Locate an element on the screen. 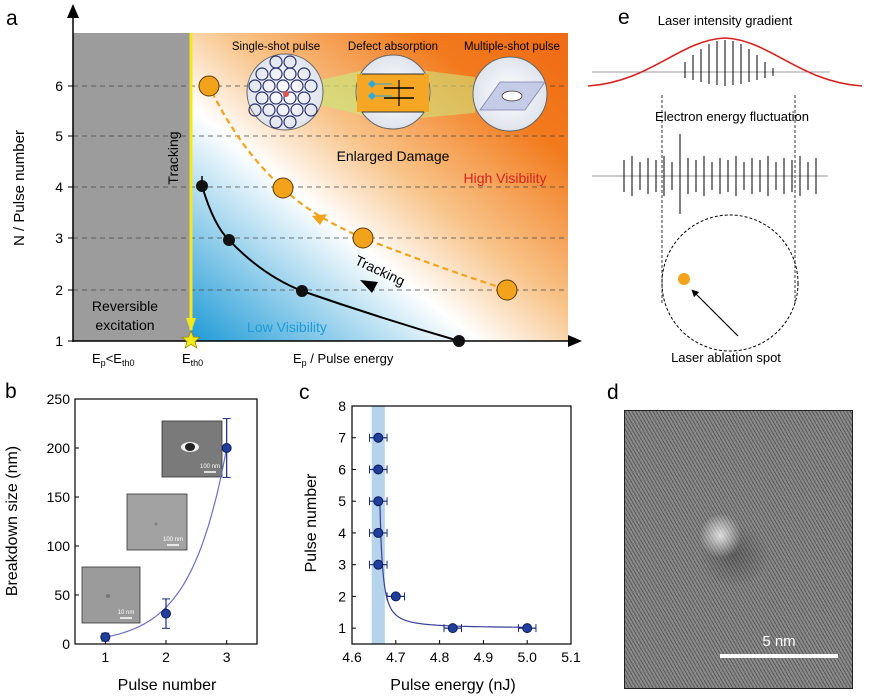 This screenshot has width=870, height=697. c-xlabel: Pulse energy (nJ) is located at coordinates (452, 685).